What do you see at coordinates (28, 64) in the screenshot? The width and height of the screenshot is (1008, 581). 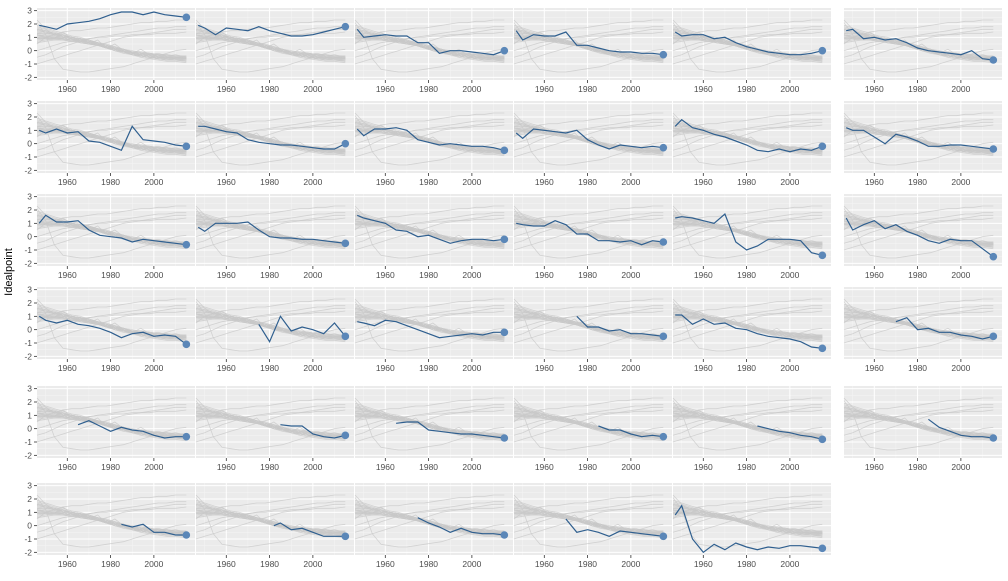 I see `y-tick-label: -1` at bounding box center [28, 64].